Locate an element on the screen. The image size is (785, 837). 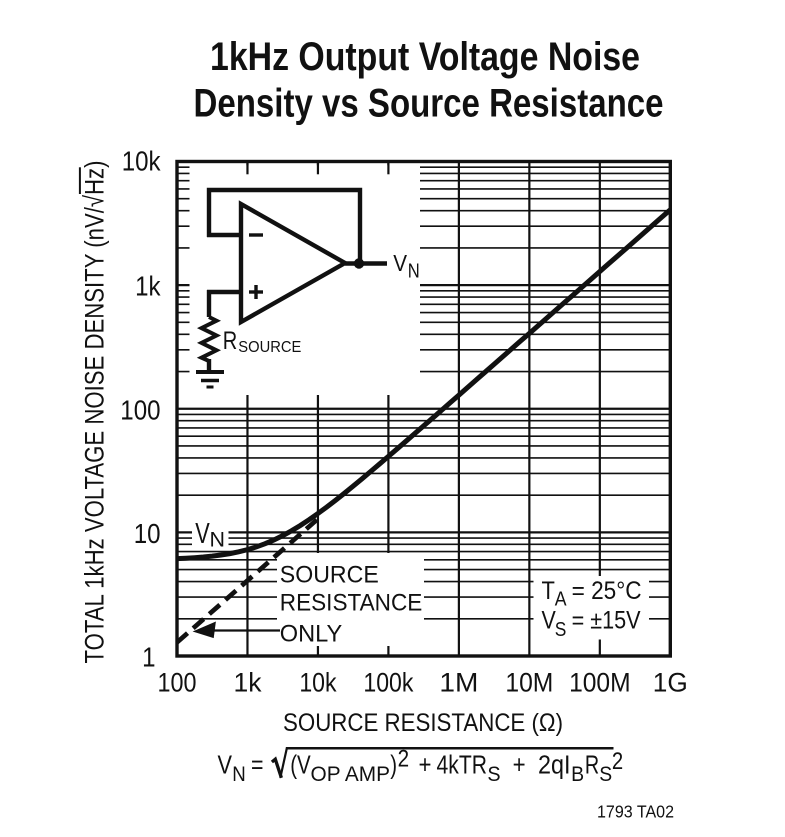
svg-text: 1M is located at coordinates (458, 683).